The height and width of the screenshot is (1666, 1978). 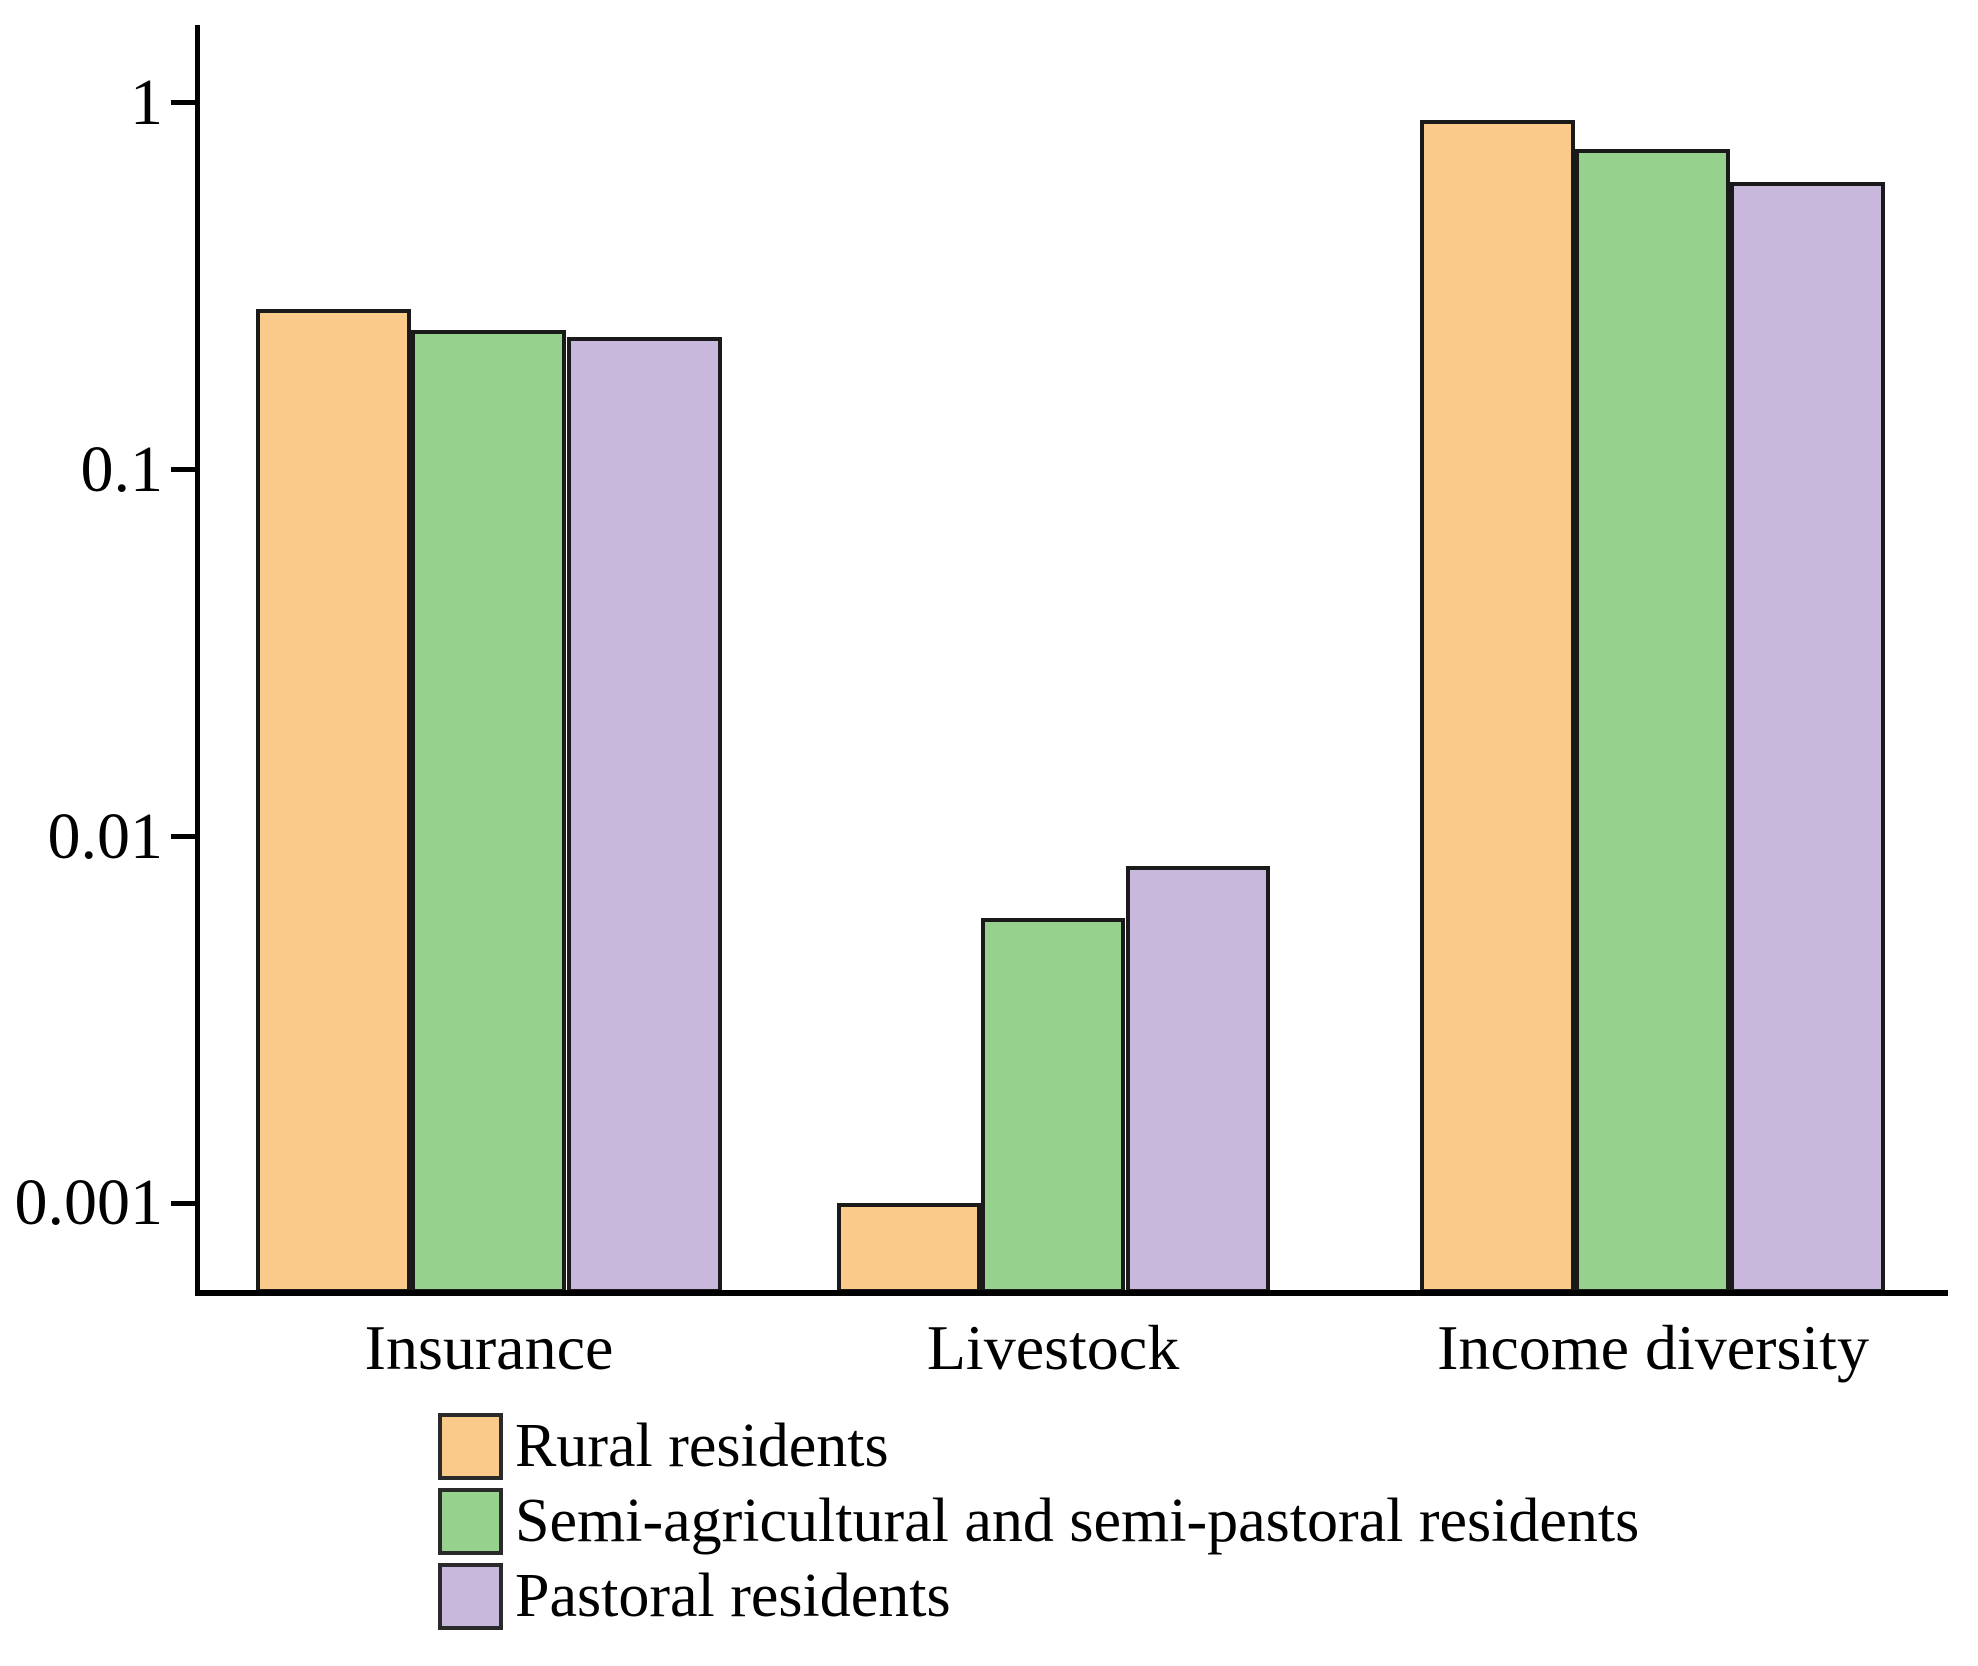 What do you see at coordinates (1053, 1105) in the screenshot?
I see `bar-livestock-semi` at bounding box center [1053, 1105].